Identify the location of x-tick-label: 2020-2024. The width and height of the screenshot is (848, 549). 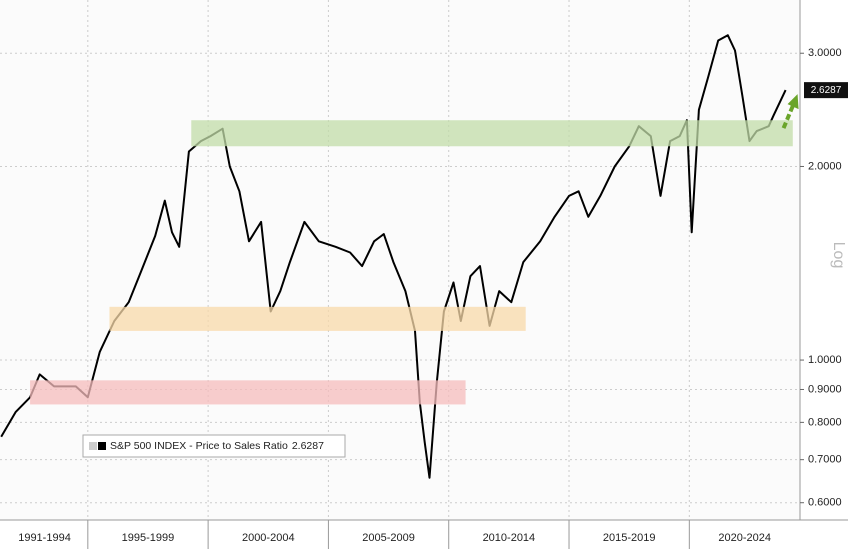
(744, 538).